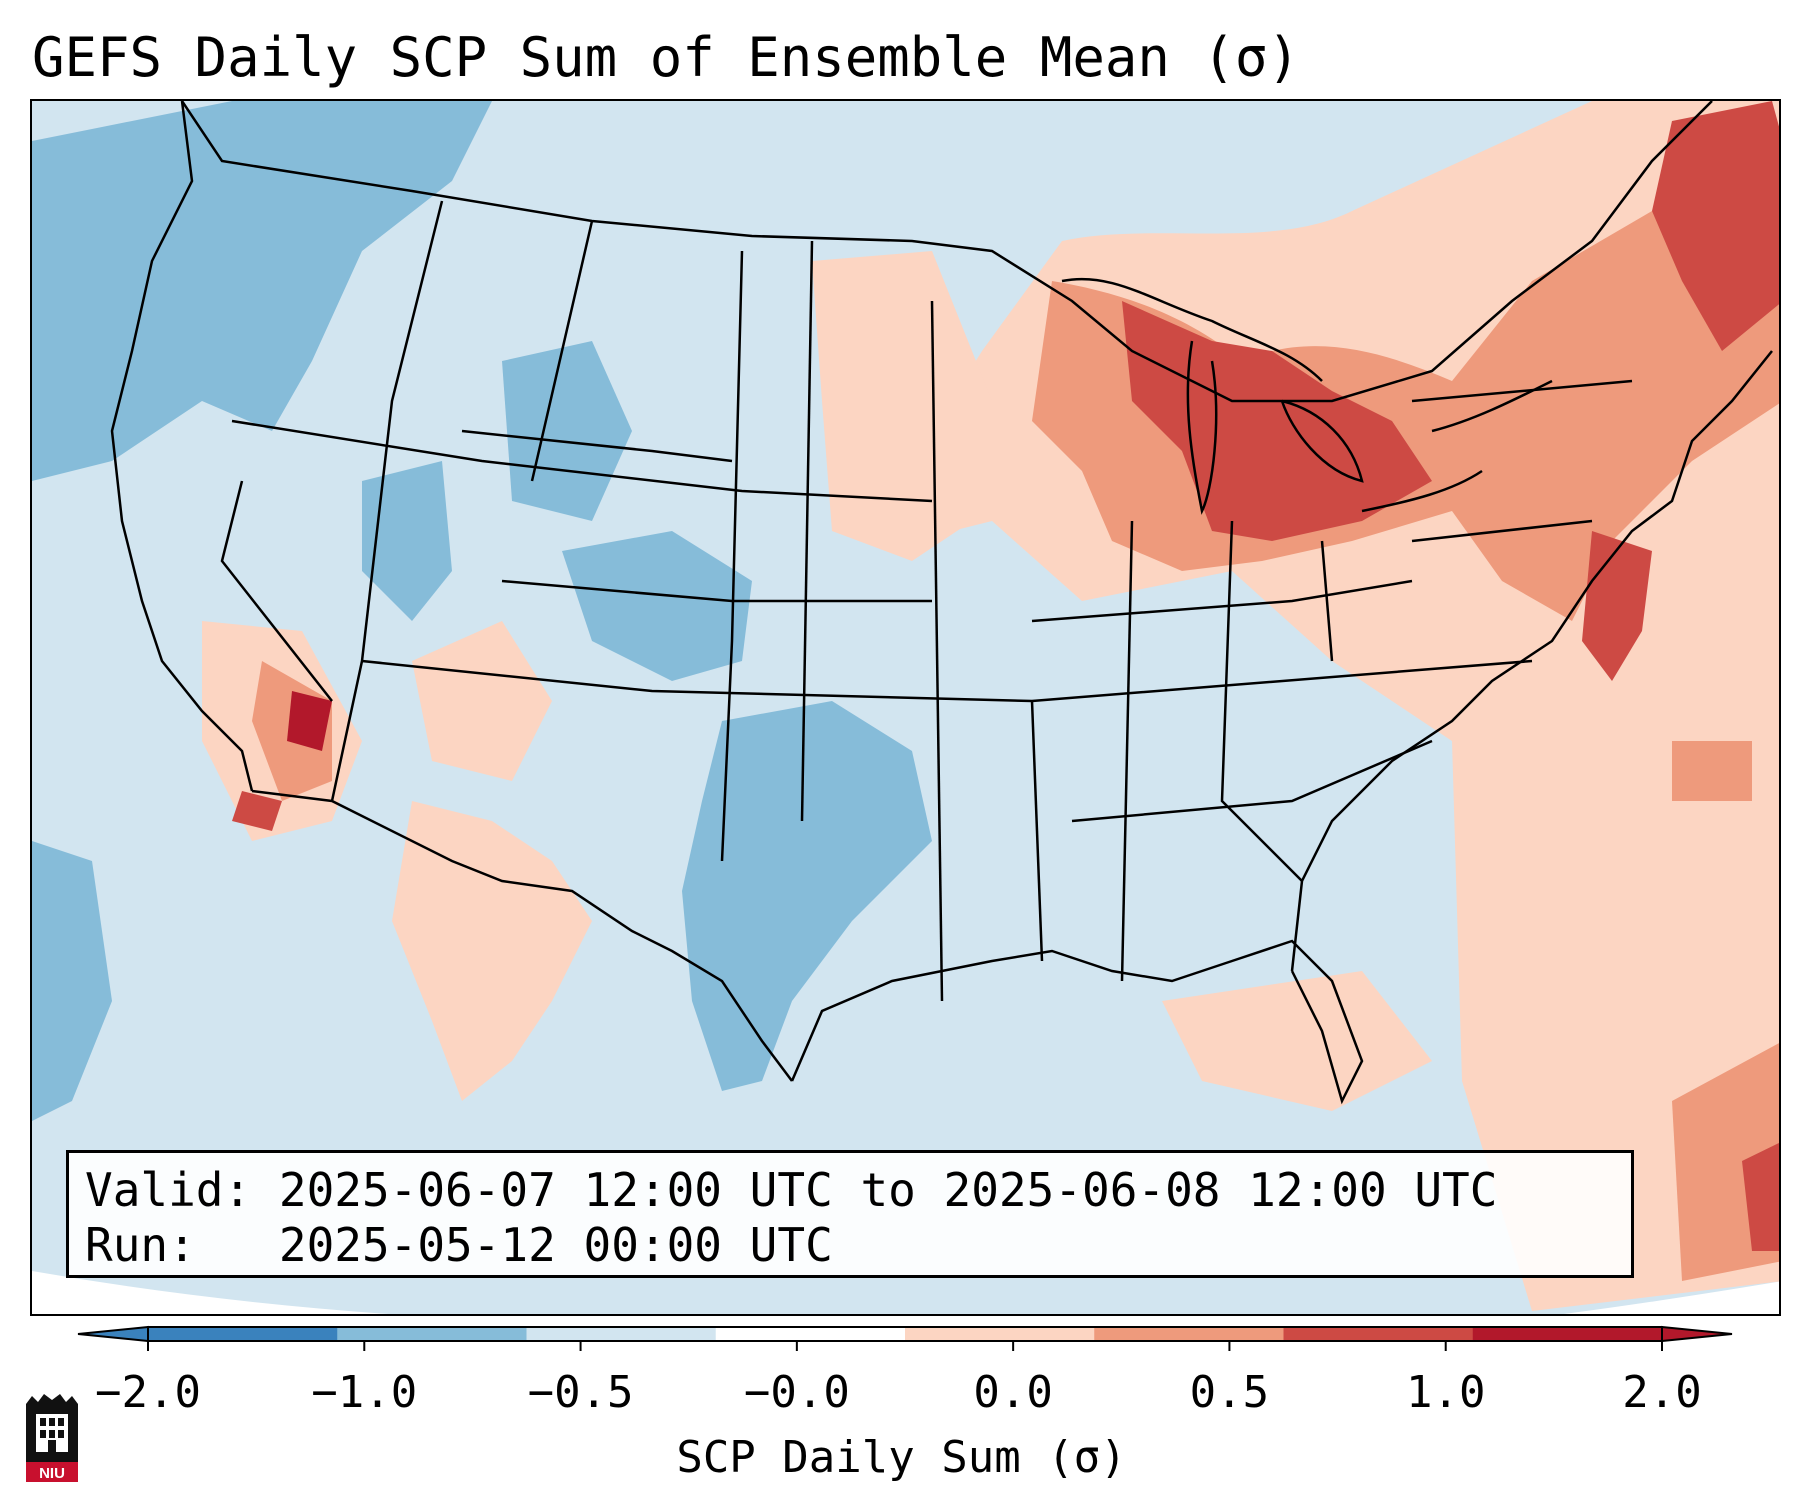  Describe the element at coordinates (1277, 421) in the screenshot. I see `anomaly-greatlakes-strong` at that location.